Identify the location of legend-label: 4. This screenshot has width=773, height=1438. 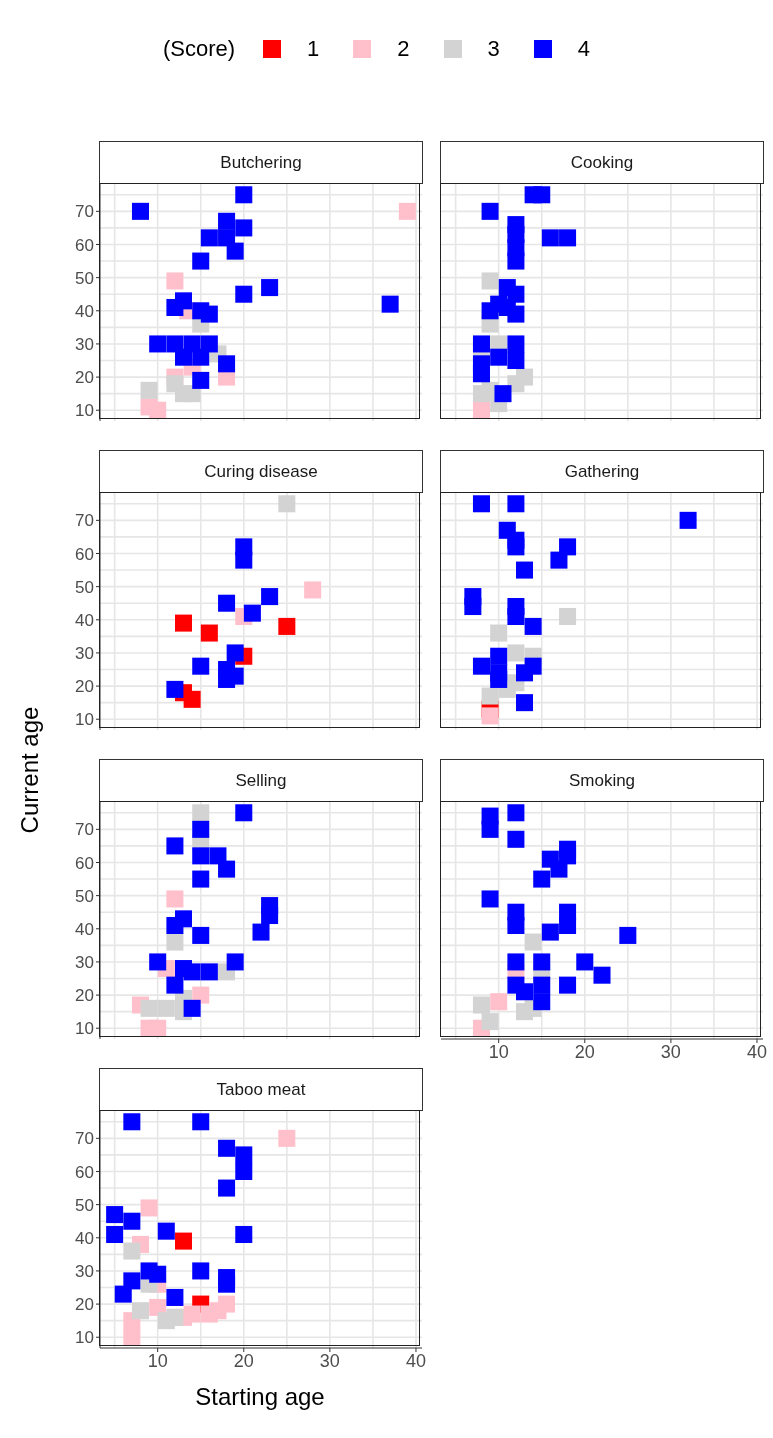
(584, 49).